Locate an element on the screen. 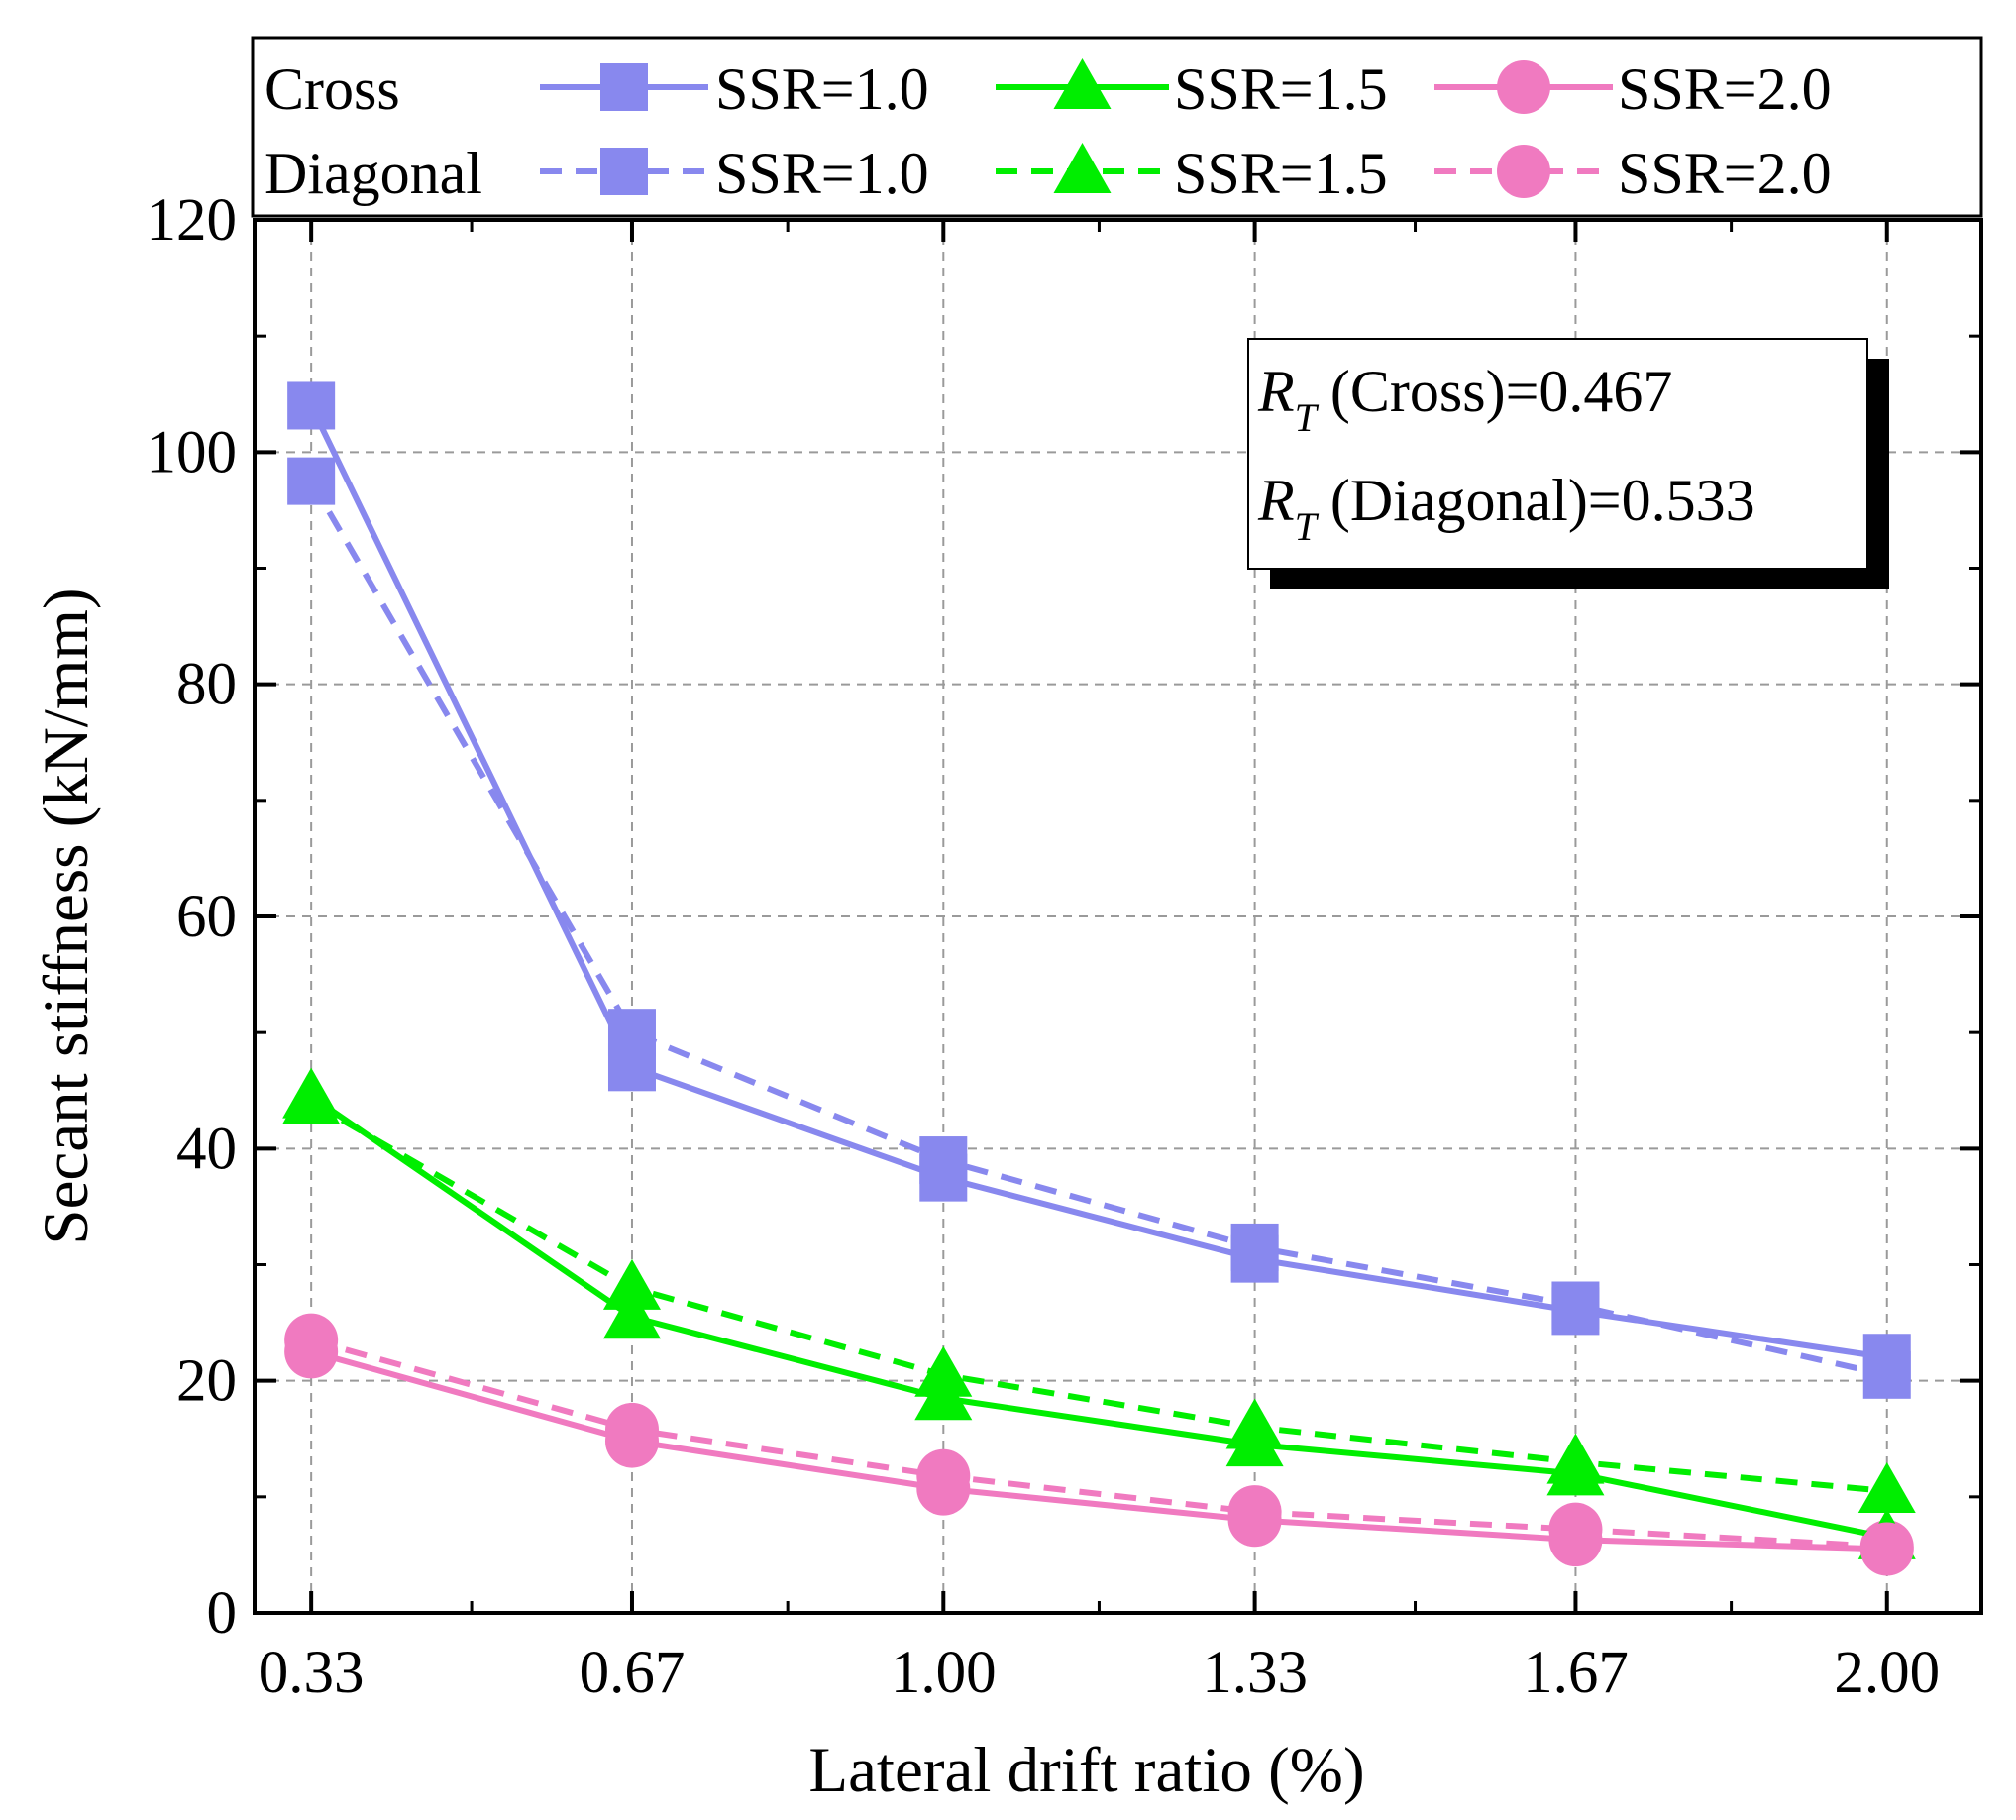 This screenshot has width=2016, height=1820. y-tick-label: 20 is located at coordinates (207, 1381).